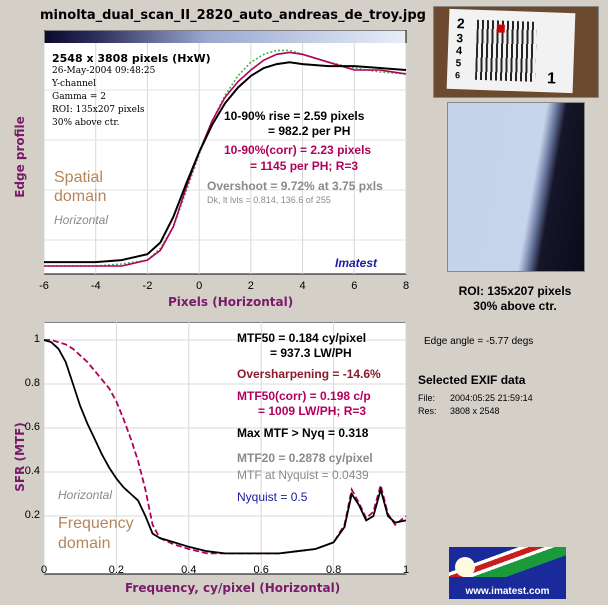 The image size is (608, 605). What do you see at coordinates (231, 302) in the screenshot?
I see `top-xlabel: Pixels (Horizontal)` at bounding box center [231, 302].